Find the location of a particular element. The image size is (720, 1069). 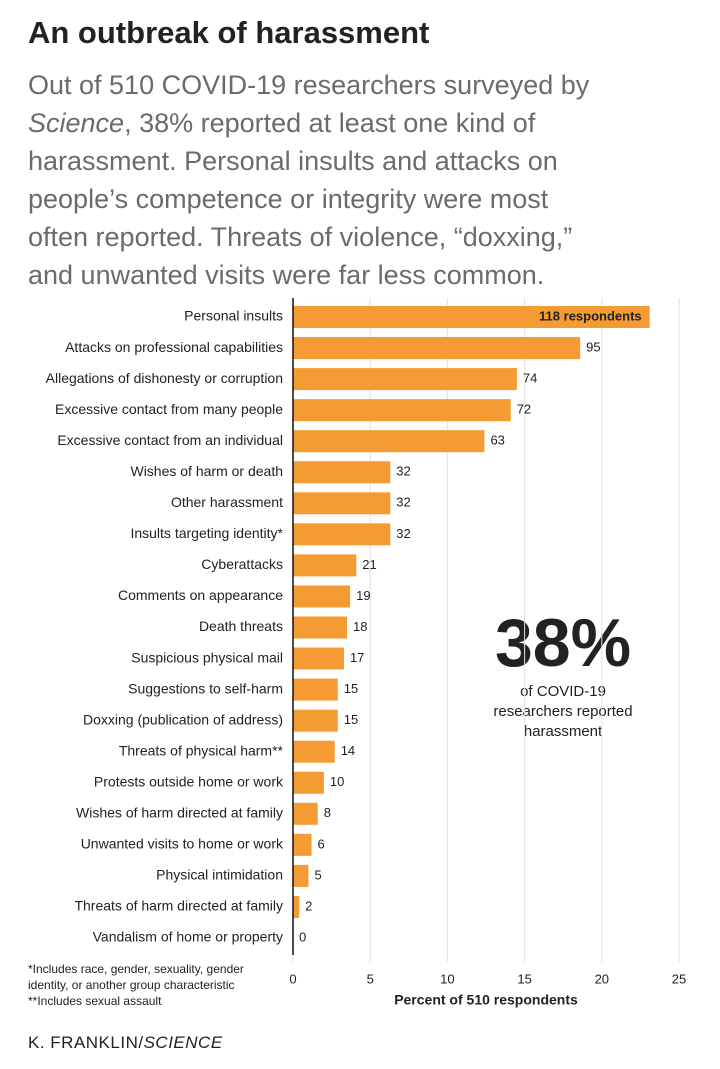

y-tick-label: Unwanted visits to home or work is located at coordinates (182, 844).